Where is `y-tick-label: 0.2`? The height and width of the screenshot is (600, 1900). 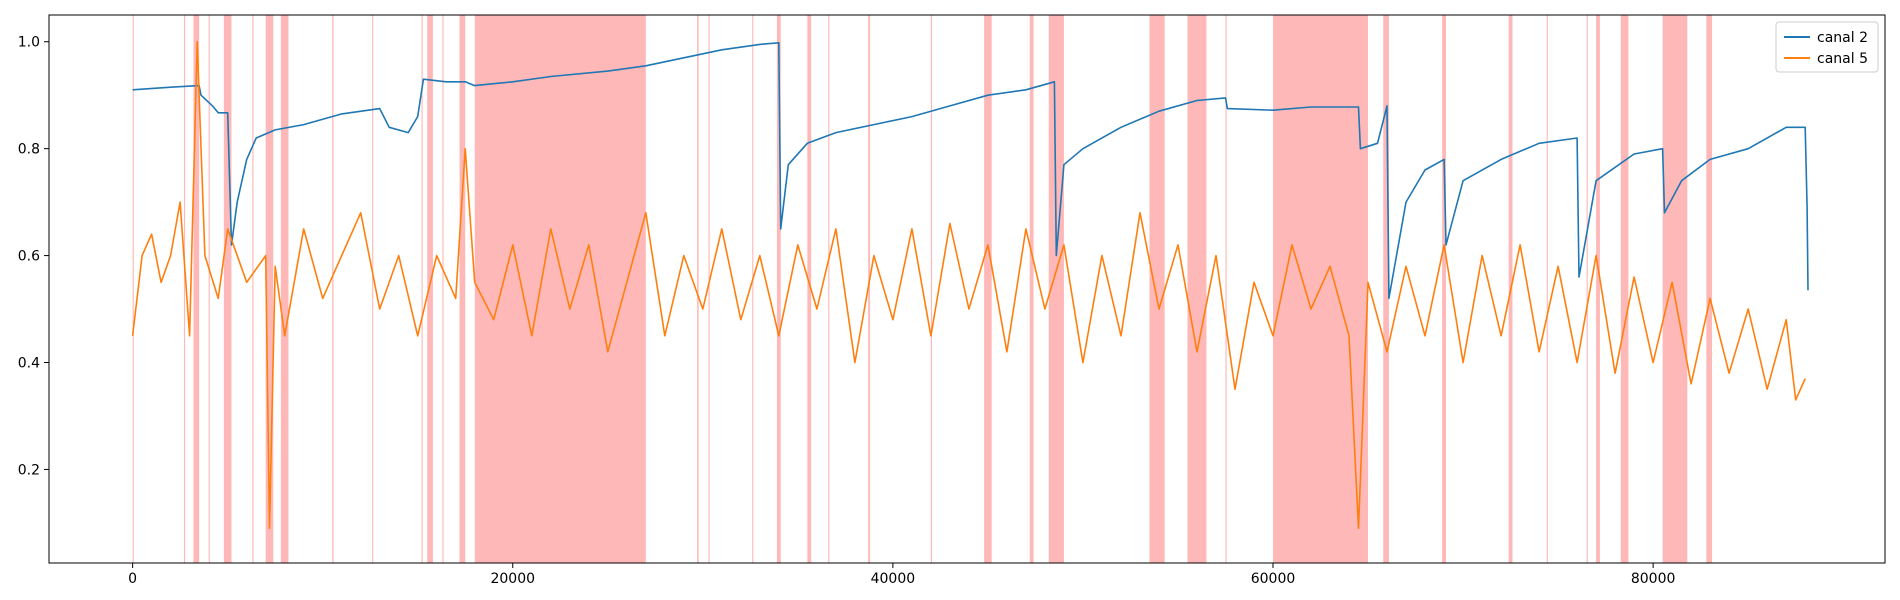
y-tick-label: 0.2 is located at coordinates (29, 470).